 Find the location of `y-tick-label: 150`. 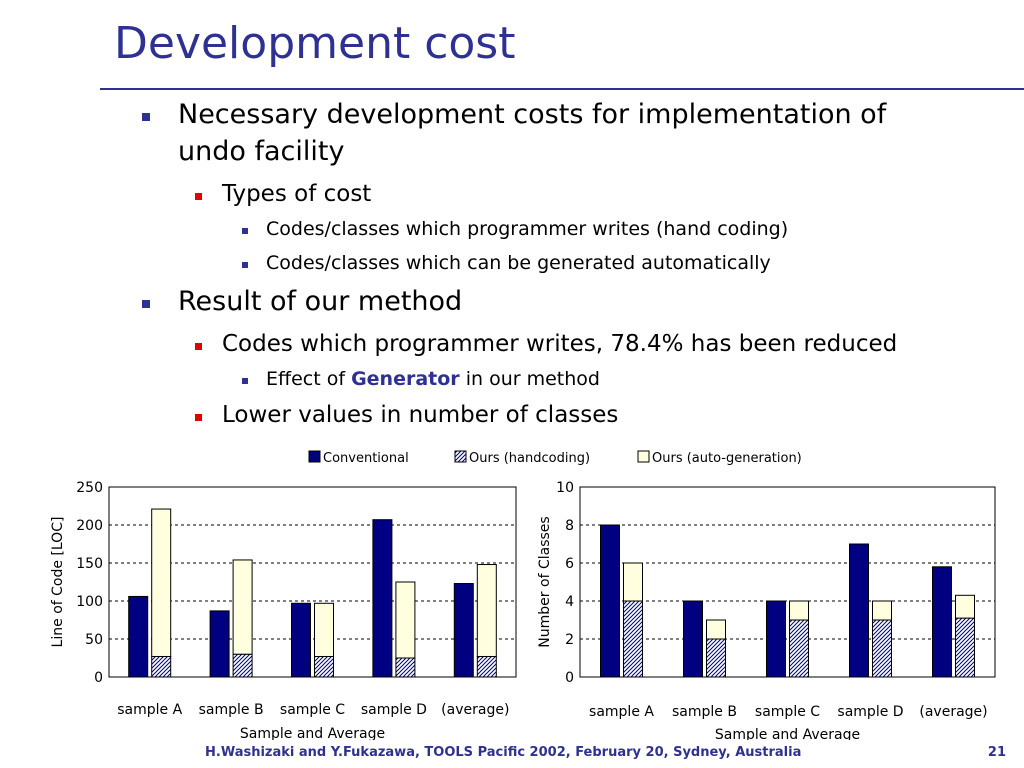

y-tick-label: 150 is located at coordinates (89, 564).